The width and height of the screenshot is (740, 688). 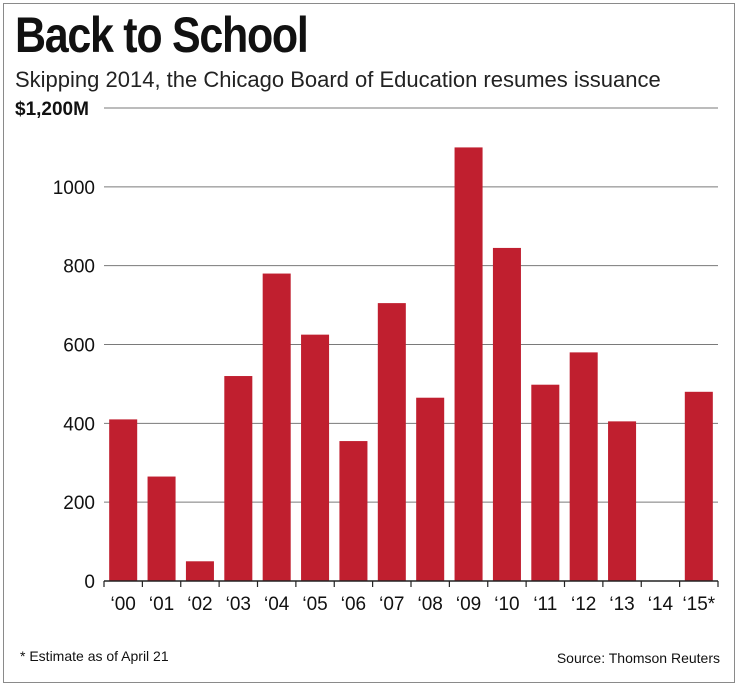 What do you see at coordinates (661, 604) in the screenshot?
I see `x-tick-label: ‘14` at bounding box center [661, 604].